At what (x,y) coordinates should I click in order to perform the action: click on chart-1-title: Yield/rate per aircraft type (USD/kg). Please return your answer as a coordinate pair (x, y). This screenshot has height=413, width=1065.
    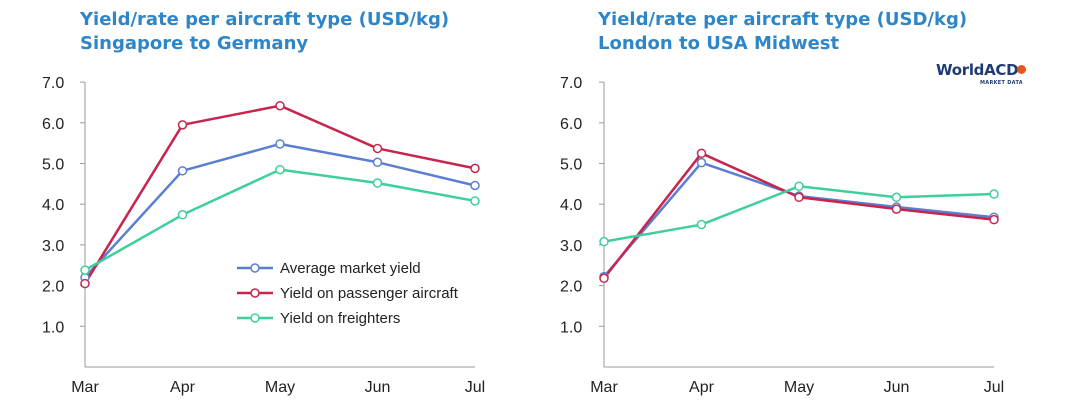
    Looking at the image, I should click on (265, 19).